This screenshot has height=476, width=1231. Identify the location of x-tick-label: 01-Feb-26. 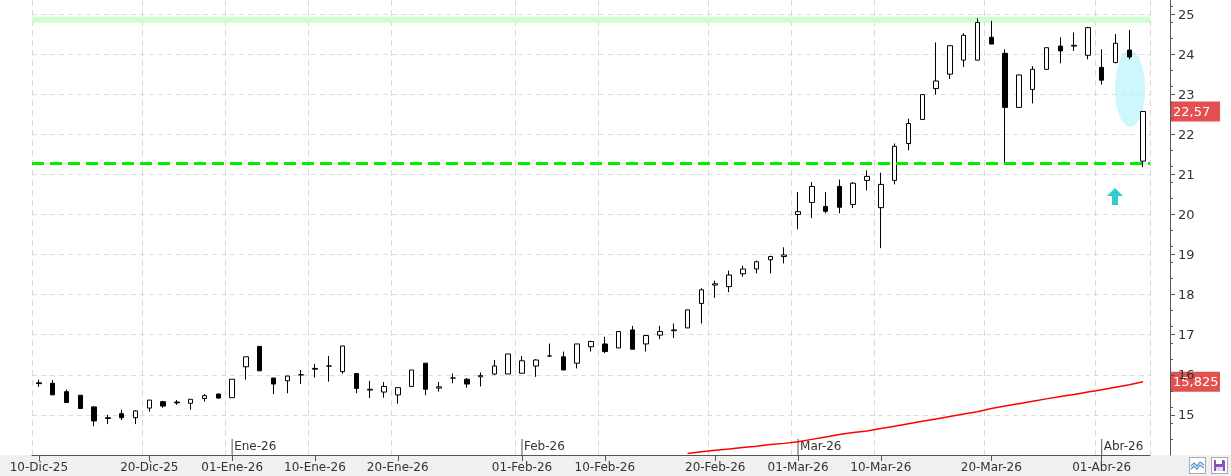
(522, 467).